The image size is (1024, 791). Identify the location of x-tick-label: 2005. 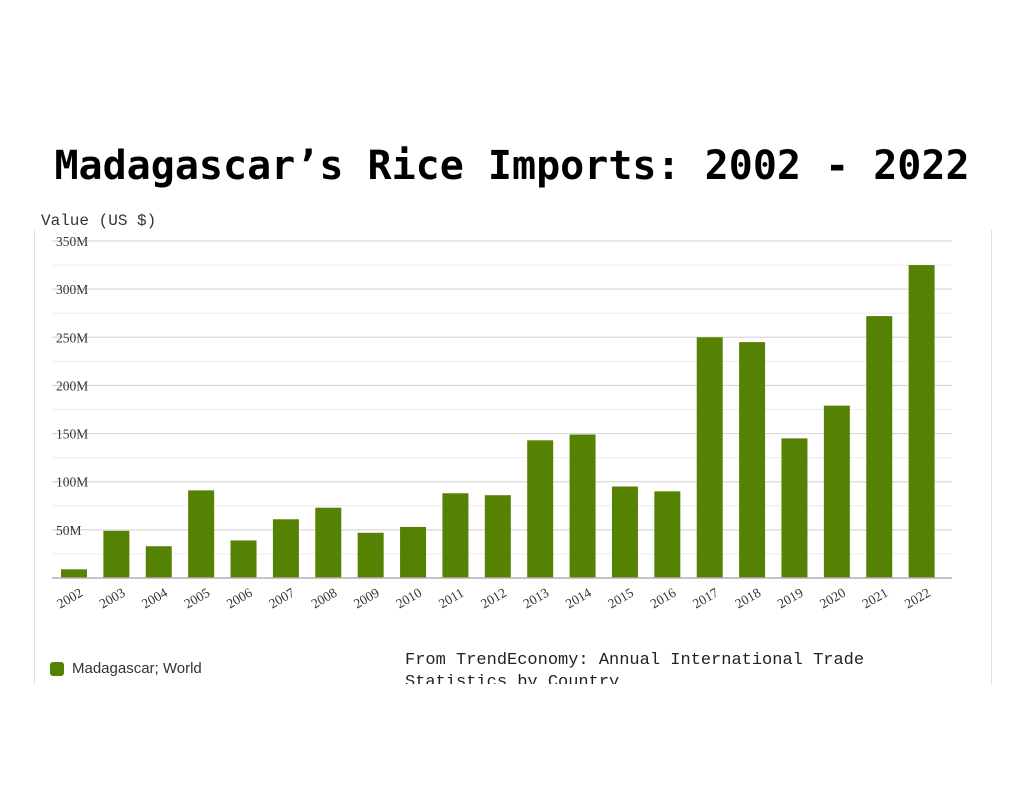
(196, 598).